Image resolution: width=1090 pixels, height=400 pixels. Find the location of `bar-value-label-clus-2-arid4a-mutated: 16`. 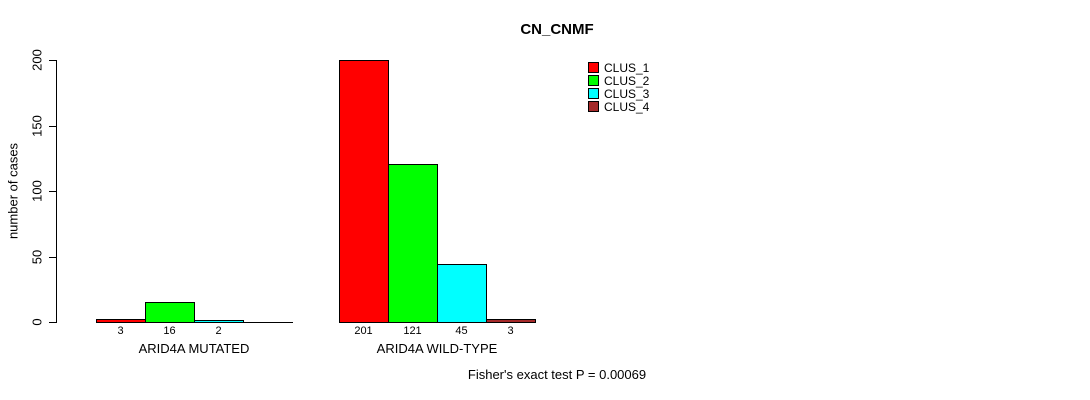

bar-value-label-clus-2-arid4a-mutated: 16 is located at coordinates (169, 331).